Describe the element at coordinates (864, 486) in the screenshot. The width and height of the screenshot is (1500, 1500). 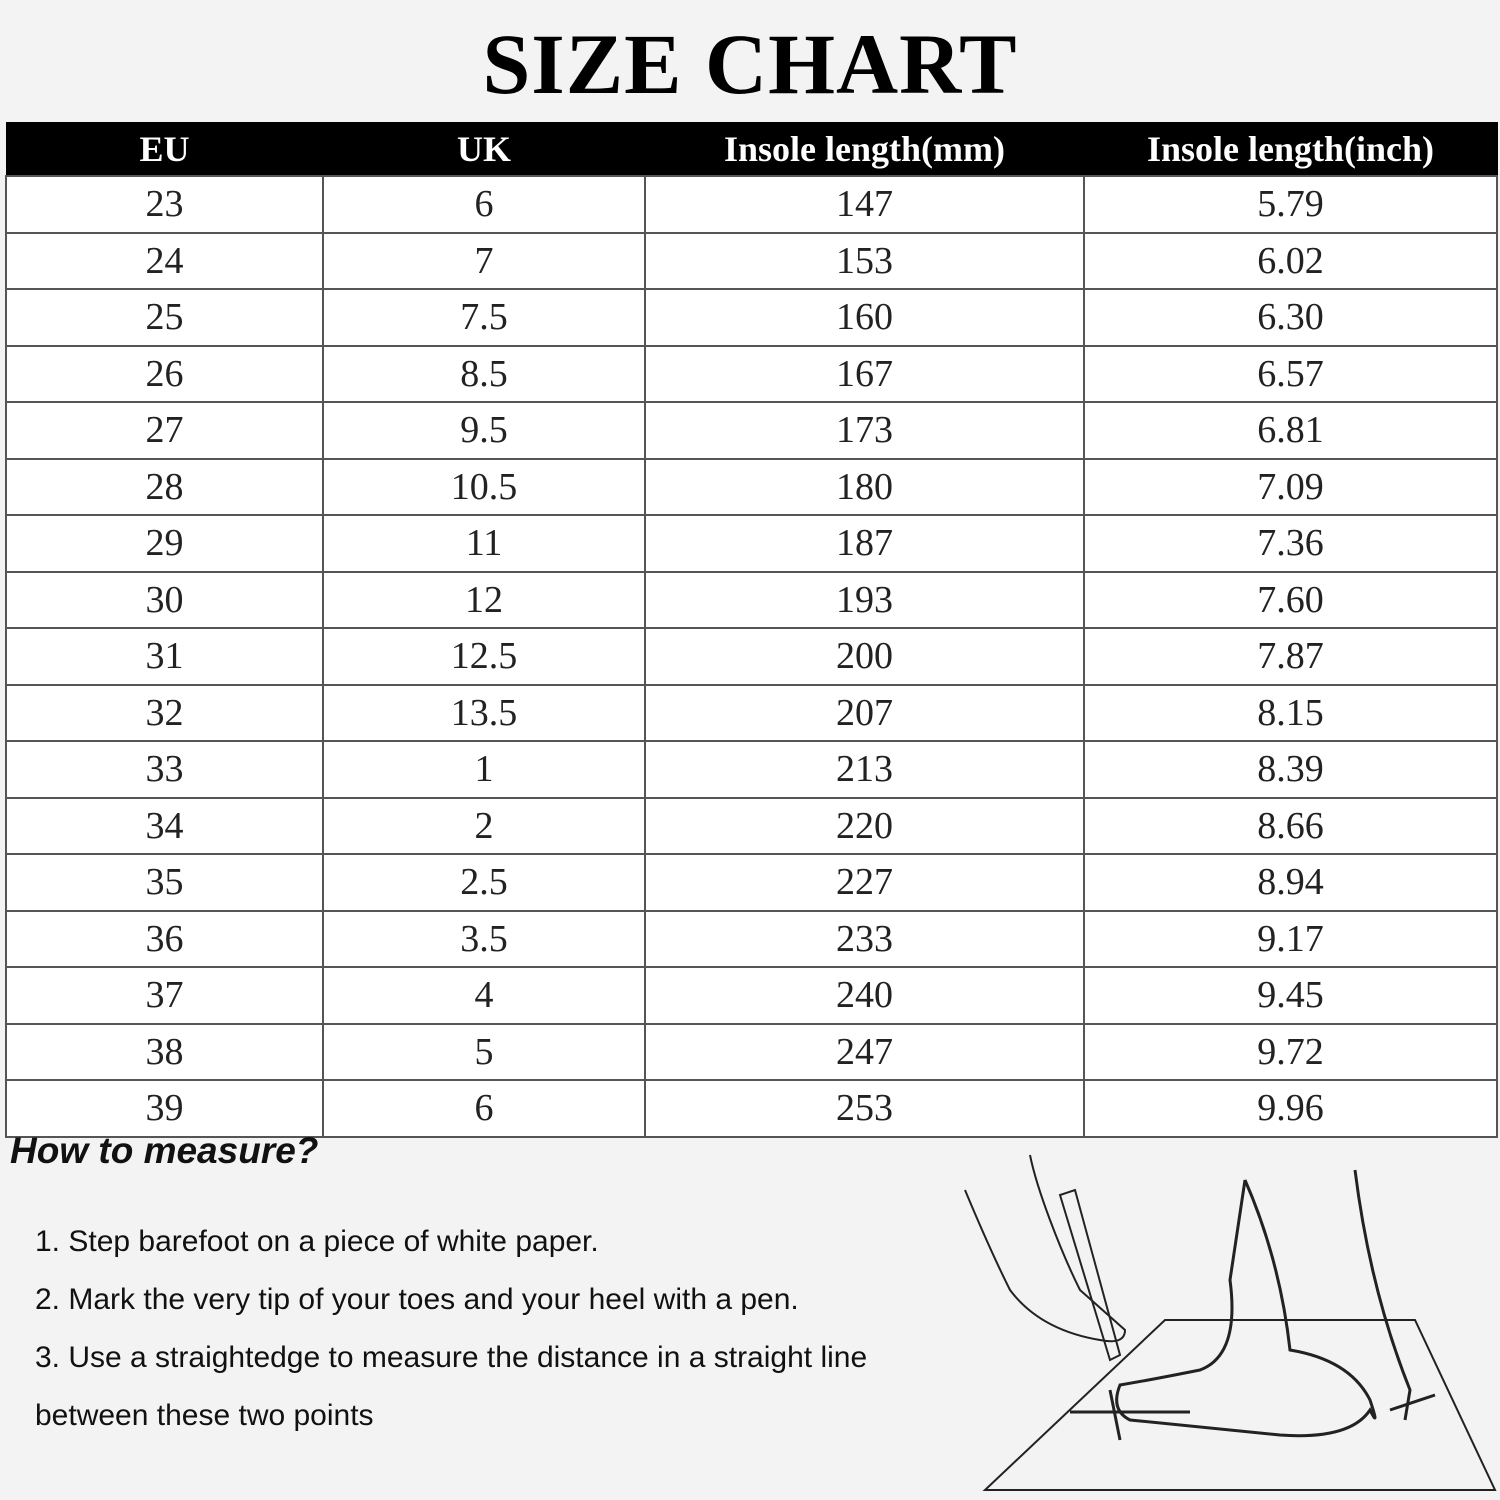
I see `table-cell: 180` at that location.